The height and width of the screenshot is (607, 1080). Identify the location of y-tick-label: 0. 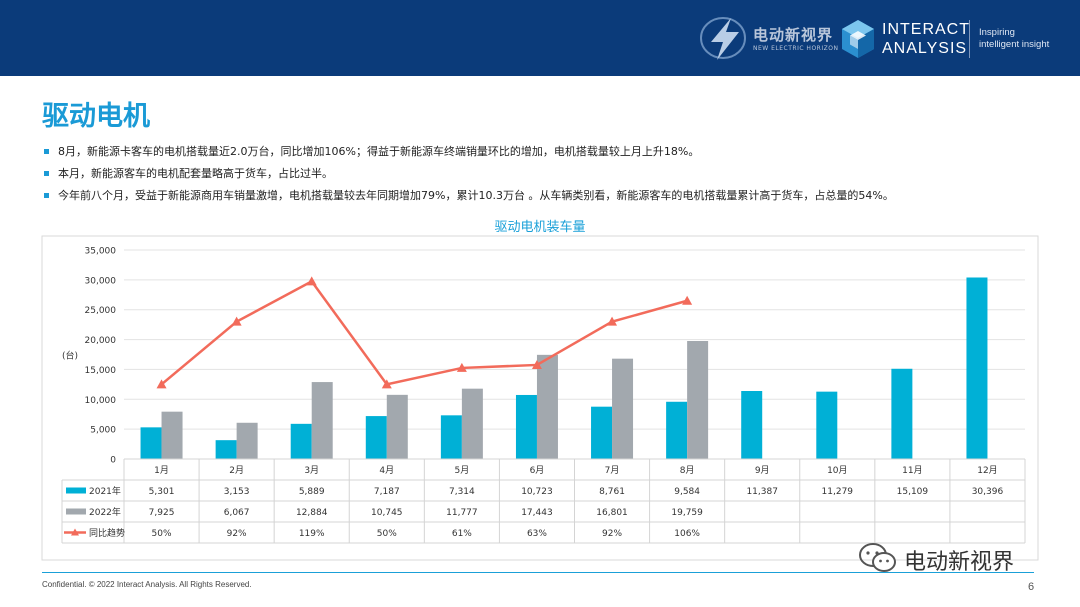
(113, 461).